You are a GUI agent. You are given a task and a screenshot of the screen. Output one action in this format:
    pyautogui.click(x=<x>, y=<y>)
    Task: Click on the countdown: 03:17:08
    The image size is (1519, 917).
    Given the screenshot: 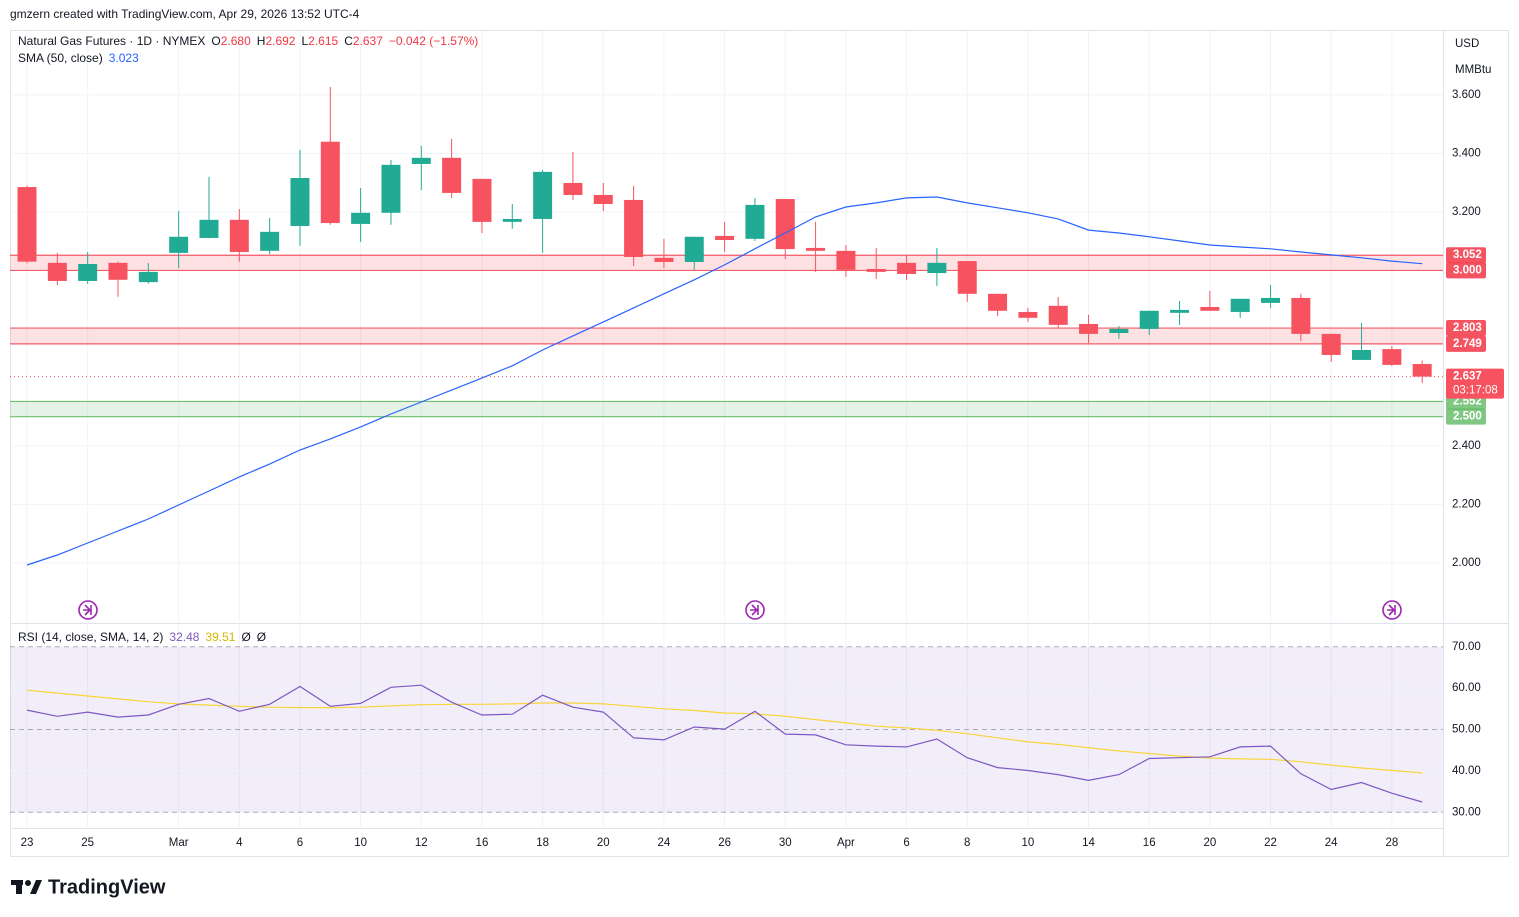 What is the action you would take?
    pyautogui.click(x=1475, y=391)
    